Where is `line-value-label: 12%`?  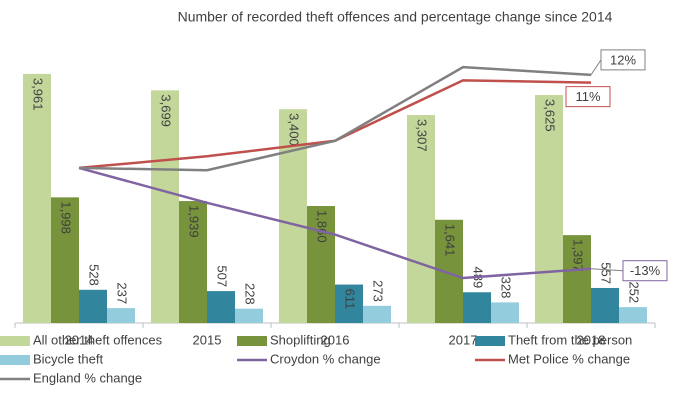 line-value-label: 12% is located at coordinates (623, 59).